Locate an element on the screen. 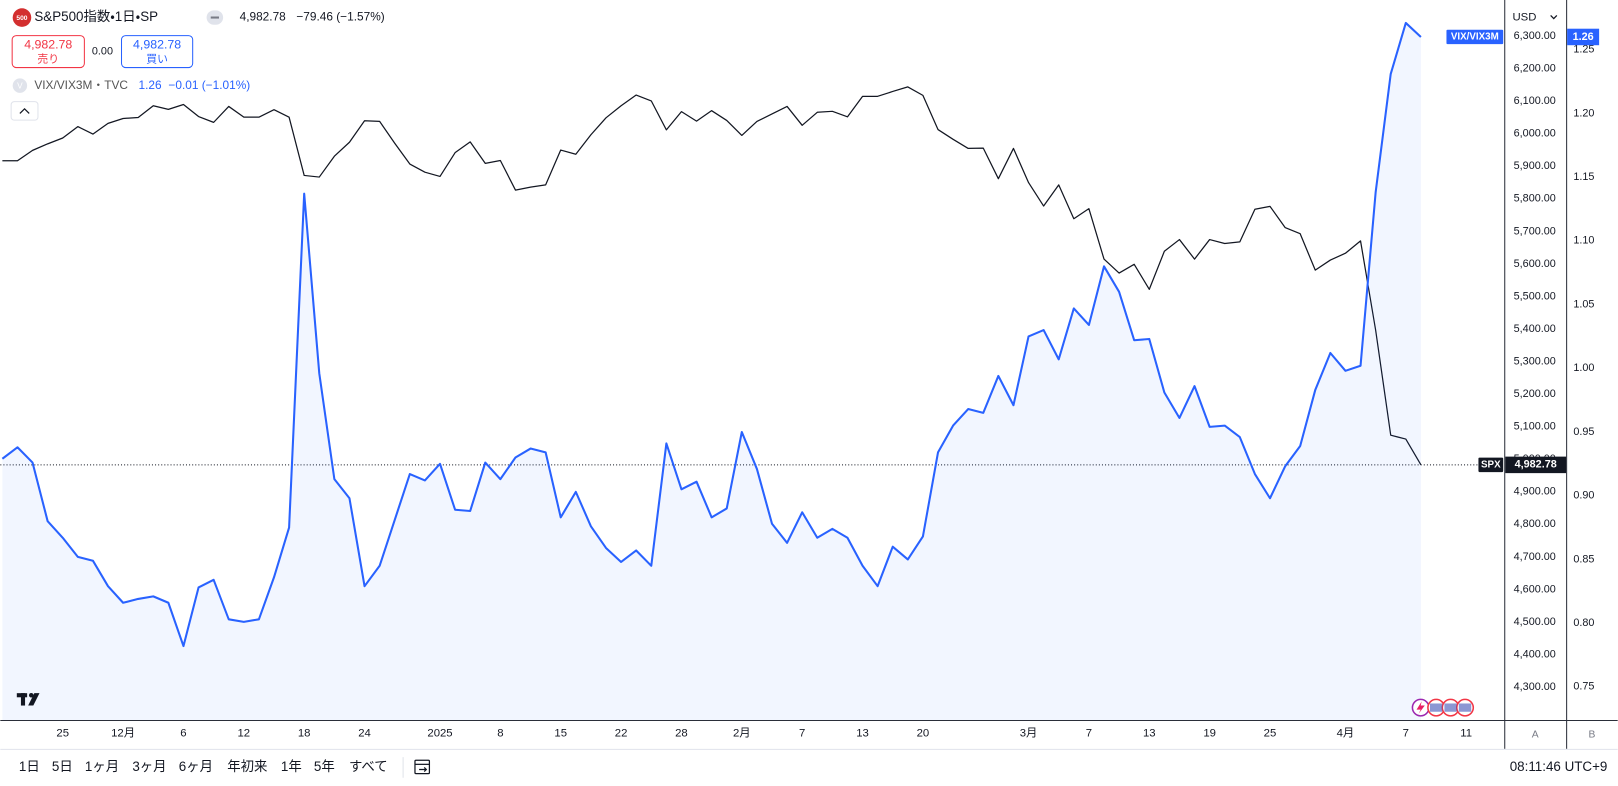 This screenshot has height=786, width=1618. scale-button-bg is located at coordinates (1535, 734).